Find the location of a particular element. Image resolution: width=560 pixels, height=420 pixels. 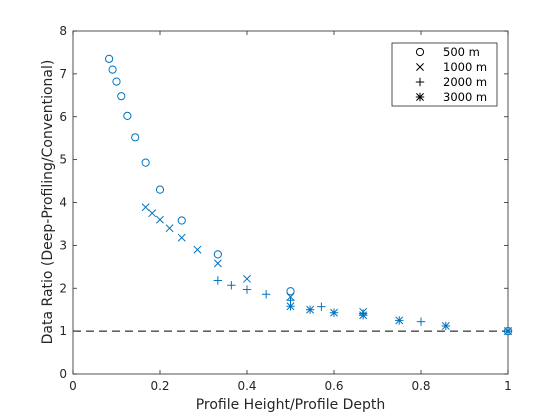

y-tick-label: 8 is located at coordinates (63, 31).